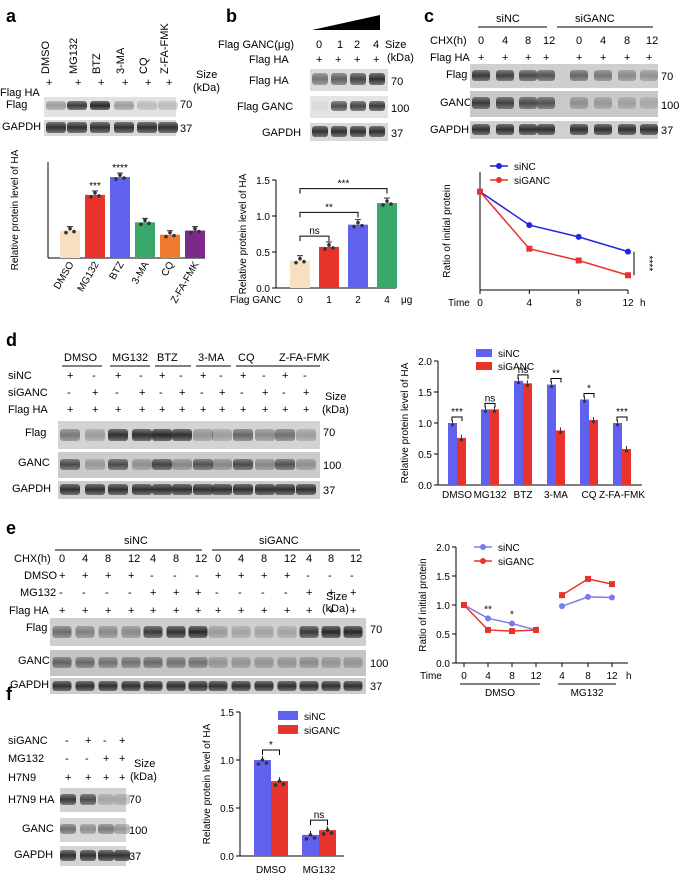  Describe the element at coordinates (208, 663) in the screenshot. I see `blot-strip-ganc` at that location.